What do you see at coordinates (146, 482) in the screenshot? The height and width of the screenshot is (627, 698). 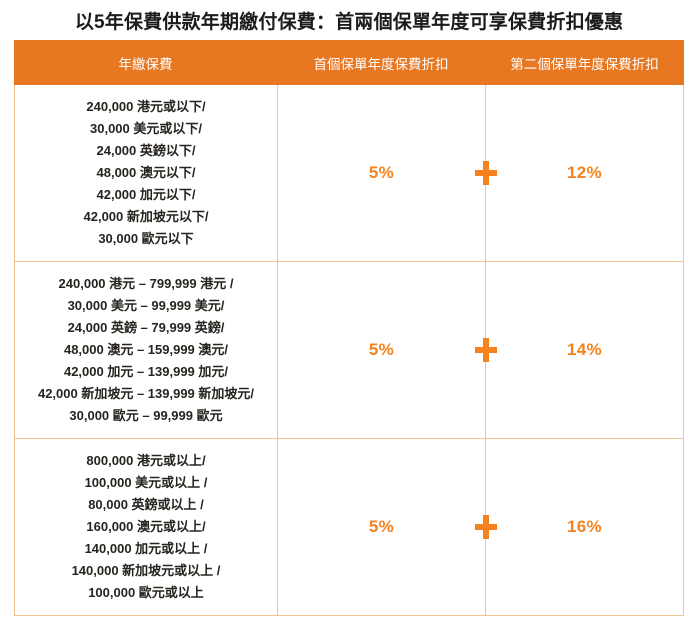 I see `premium-line: 100,000 美元或以上 /` at bounding box center [146, 482].